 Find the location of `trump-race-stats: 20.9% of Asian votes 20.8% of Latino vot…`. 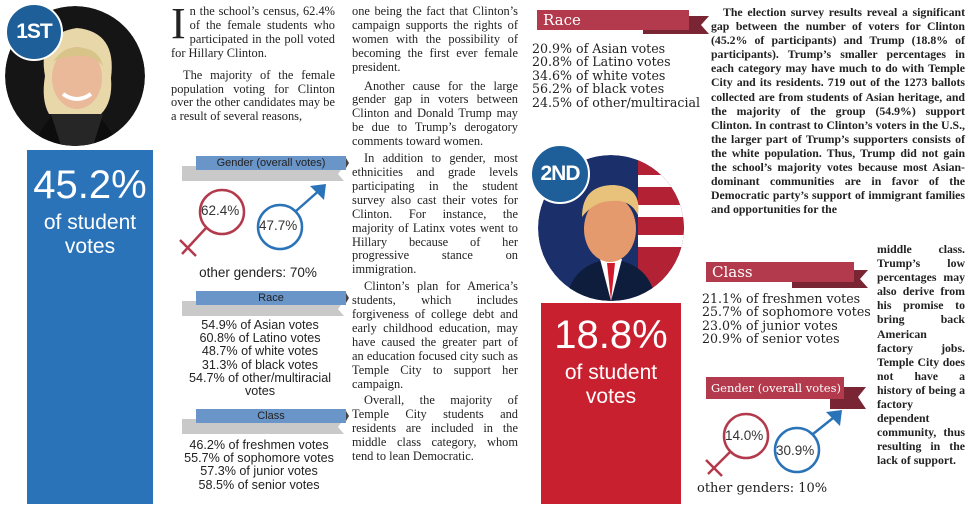

trump-race-stats: 20.9% of Asian votes 20.8% of Latino vot… is located at coordinates (618, 75).